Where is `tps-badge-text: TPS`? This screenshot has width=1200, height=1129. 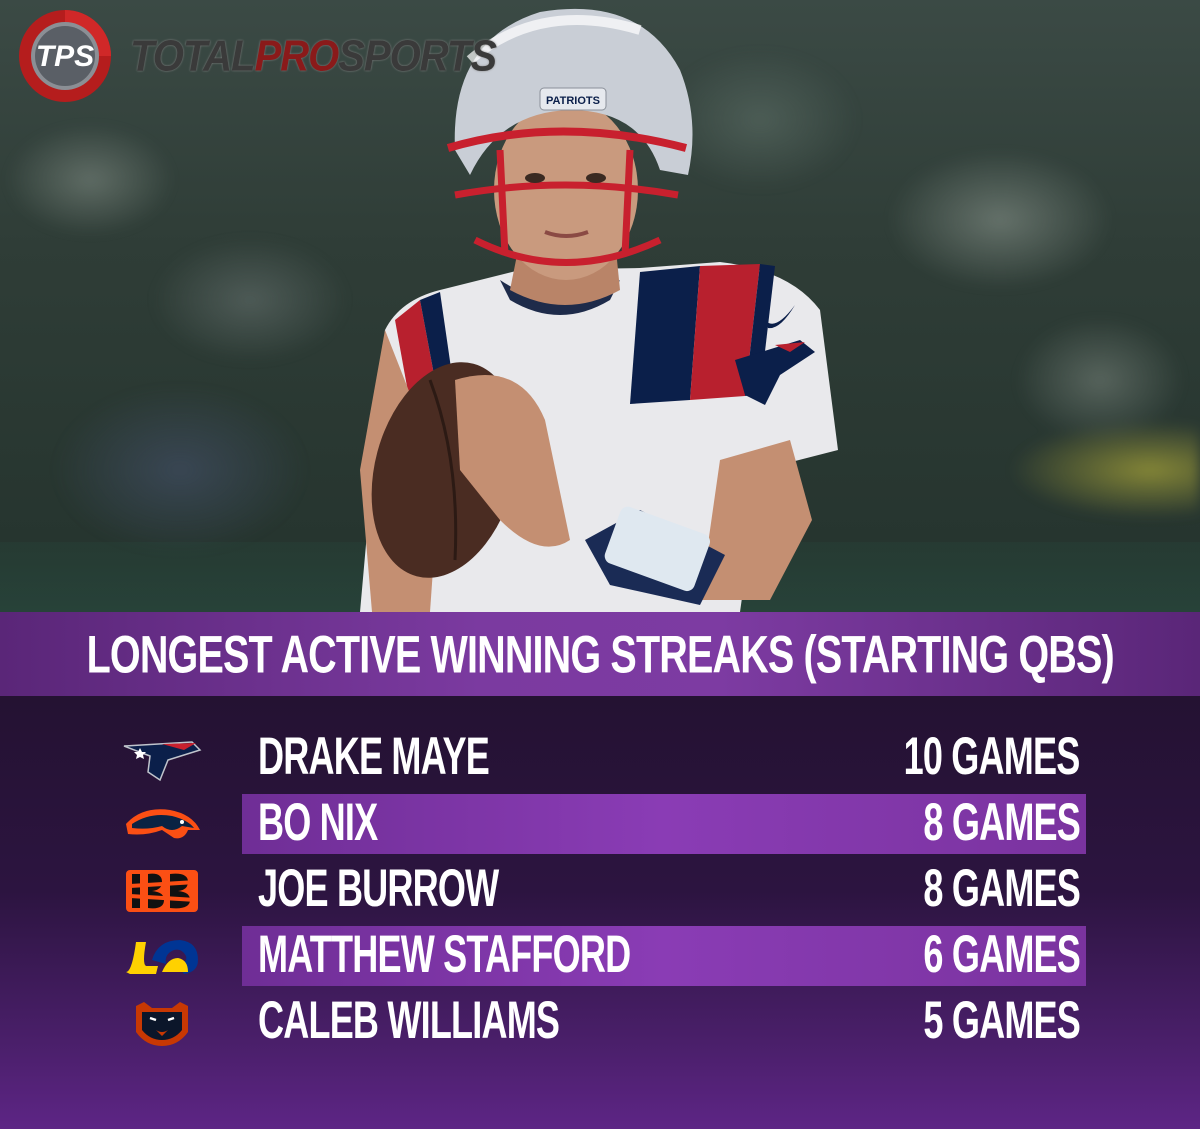
tps-badge-text: TPS is located at coordinates (65, 56).